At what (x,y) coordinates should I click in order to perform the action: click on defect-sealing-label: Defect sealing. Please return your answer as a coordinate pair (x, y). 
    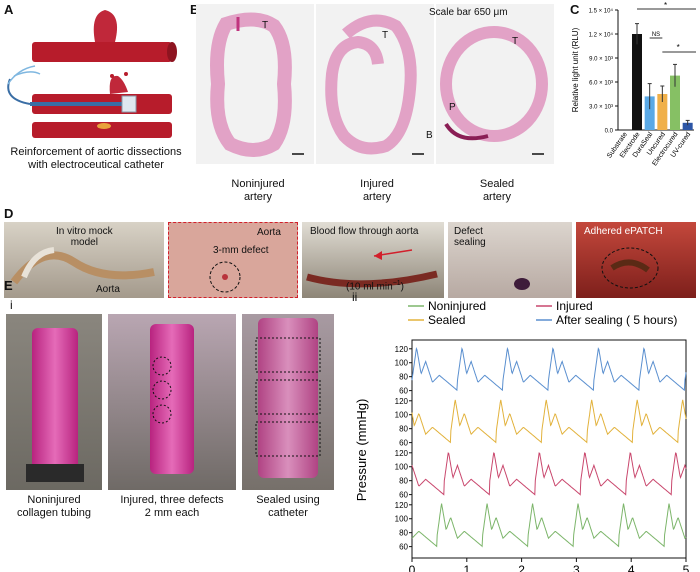
    Looking at the image, I should click on (470, 237).